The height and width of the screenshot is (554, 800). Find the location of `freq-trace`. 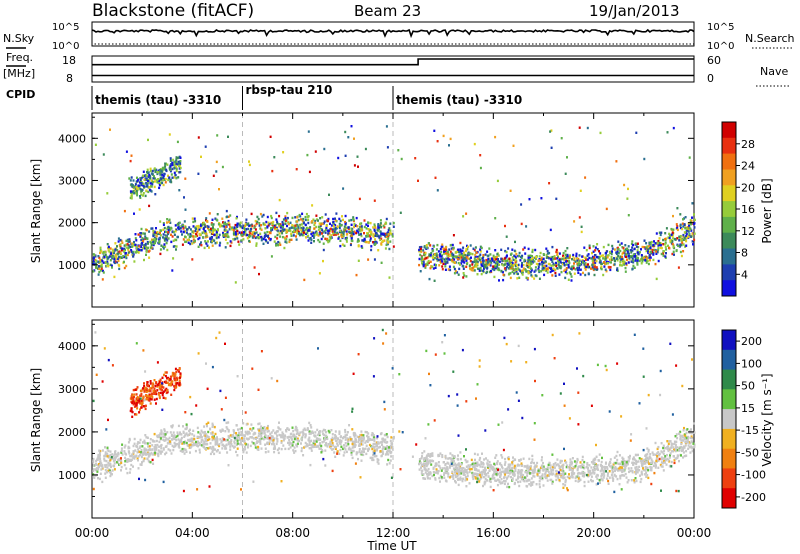

freq-trace is located at coordinates (393, 67).